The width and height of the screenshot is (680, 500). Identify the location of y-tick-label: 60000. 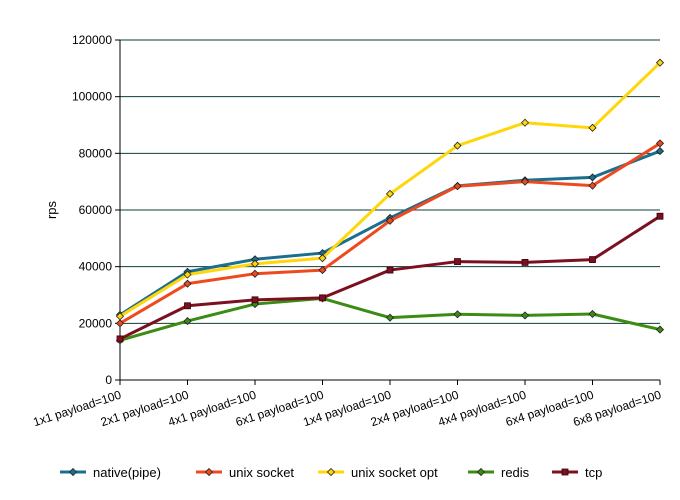
(96, 210).